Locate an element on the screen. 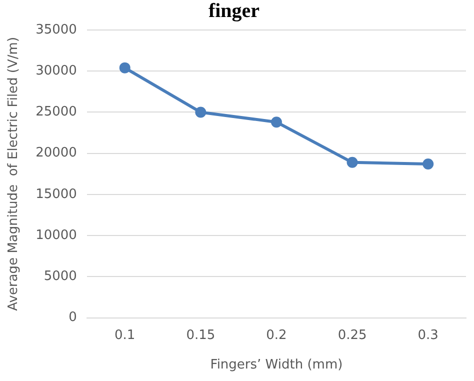 This screenshot has height=381, width=474. y-tick-label: 30000 is located at coordinates (56, 70).